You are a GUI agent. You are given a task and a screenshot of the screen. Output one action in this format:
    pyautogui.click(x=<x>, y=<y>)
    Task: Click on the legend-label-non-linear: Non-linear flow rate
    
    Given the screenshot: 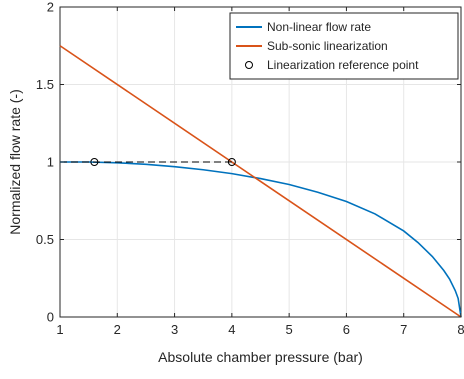 What is the action you would take?
    pyautogui.click(x=319, y=27)
    